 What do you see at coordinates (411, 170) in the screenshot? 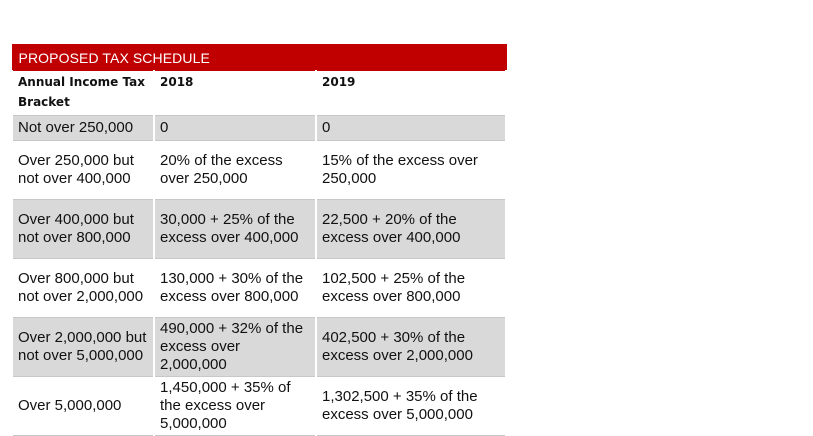
I see `rate-2019-cell: 15% of the excess over 250,000` at bounding box center [411, 170].